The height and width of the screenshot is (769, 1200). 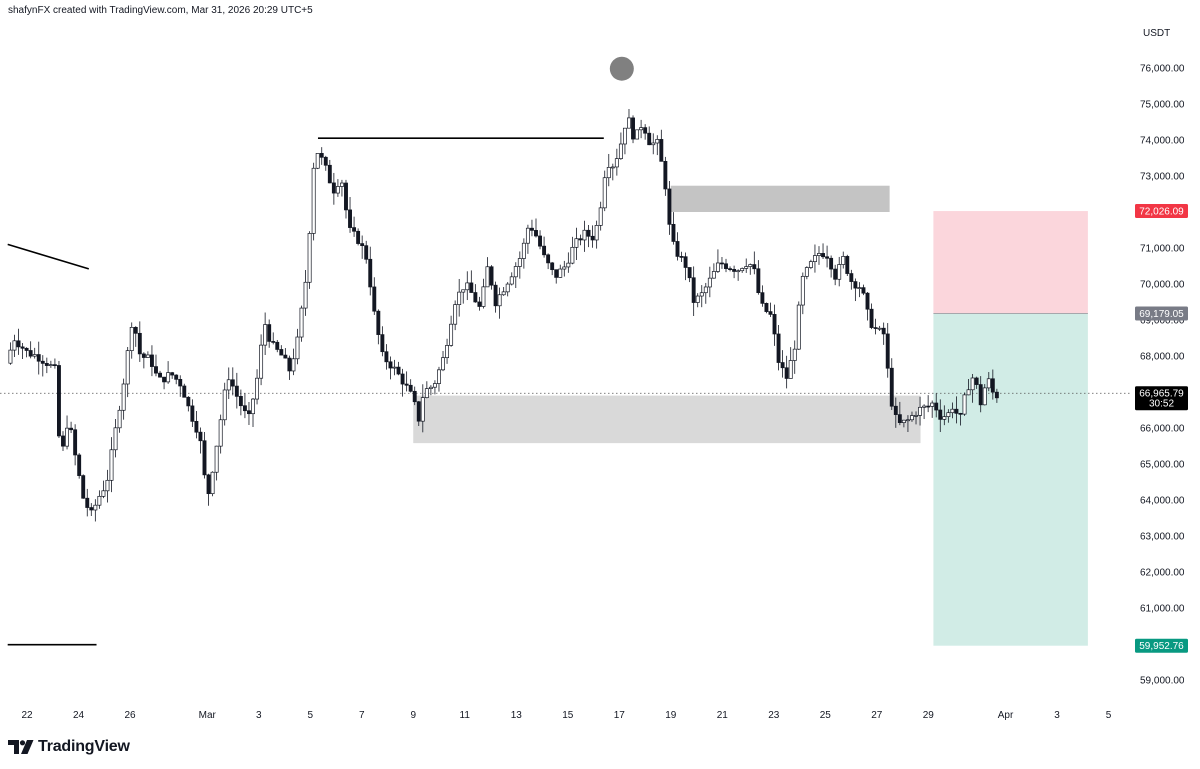 What do you see at coordinates (929, 715) in the screenshot?
I see `x-tick-label: 29` at bounding box center [929, 715].